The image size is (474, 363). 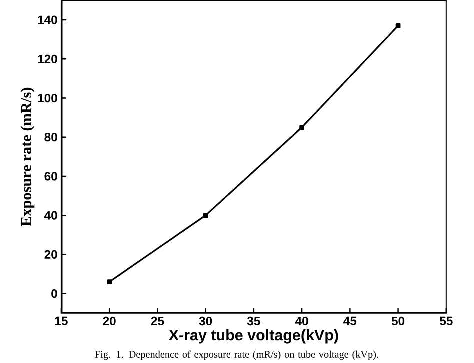 I want to click on y-tick-label: 80, so click(x=51, y=137).